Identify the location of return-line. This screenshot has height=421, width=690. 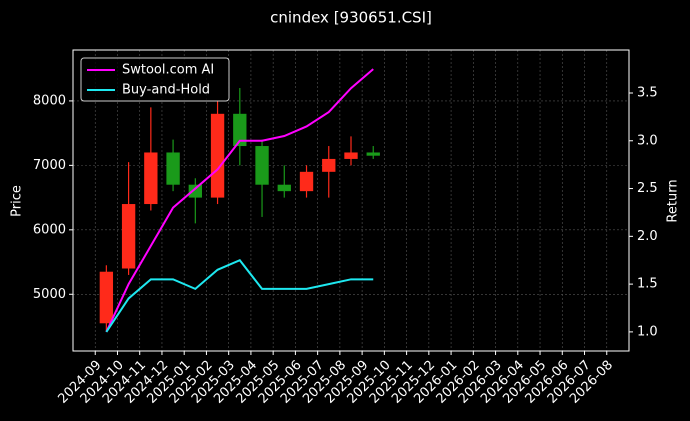
(239, 295).